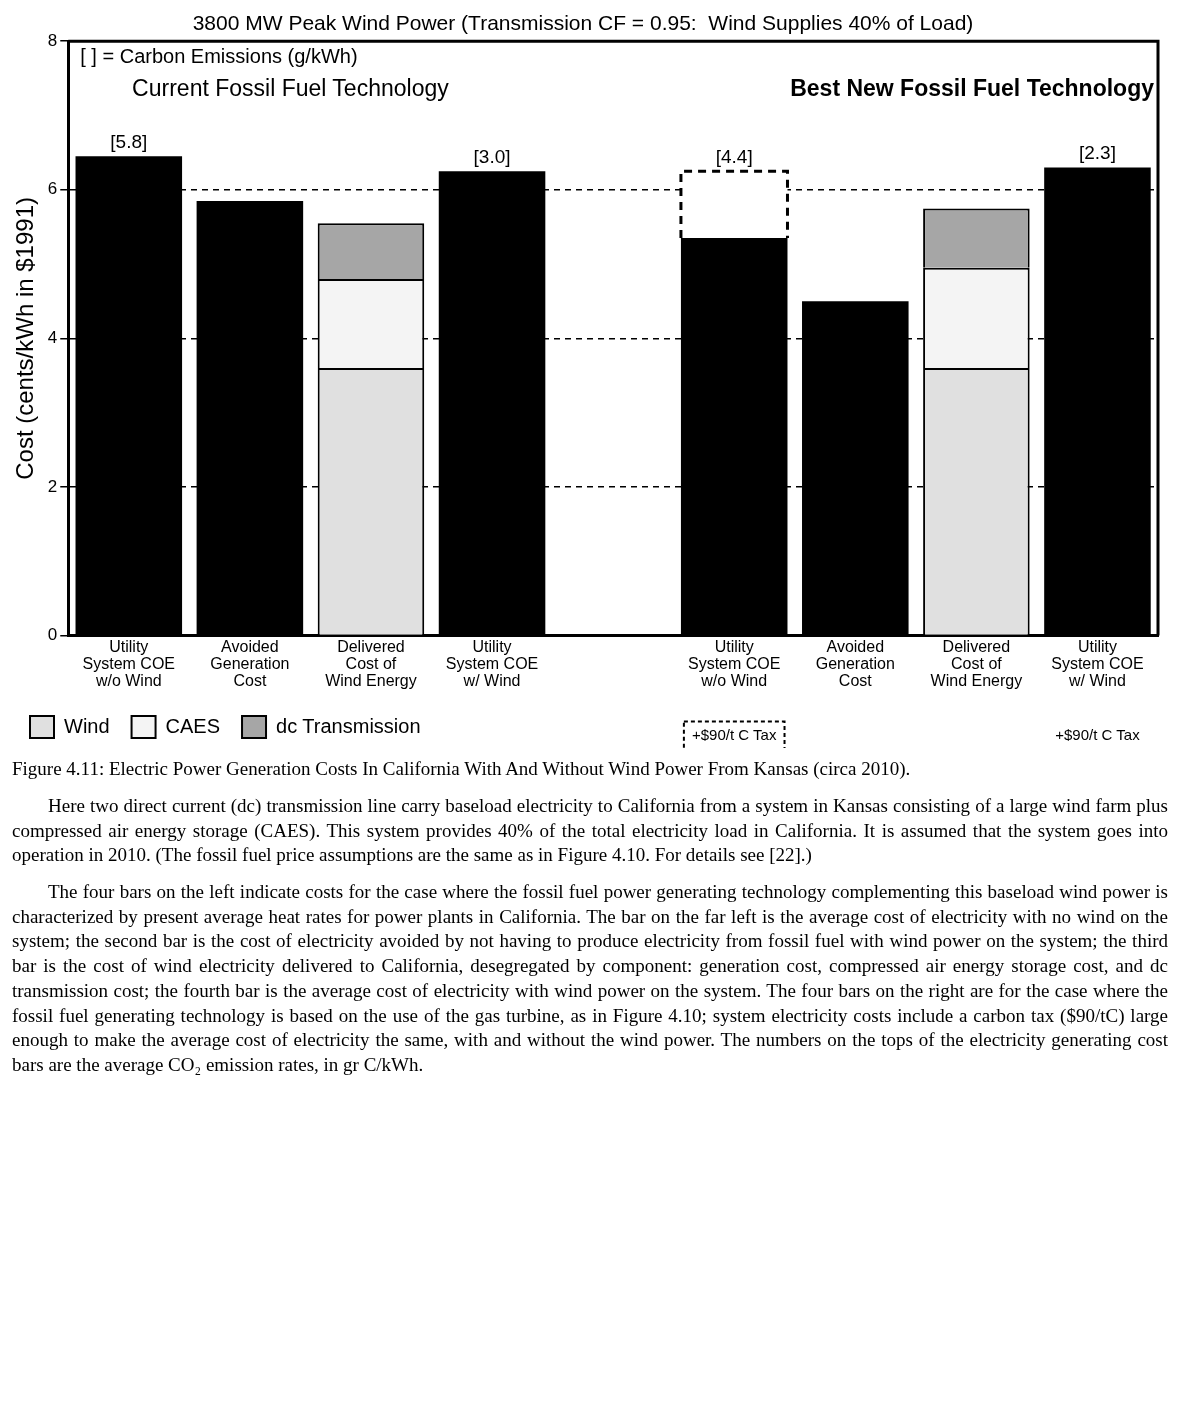 The width and height of the screenshot is (1188, 1409). What do you see at coordinates (492, 156) in the screenshot?
I see `annotation: [3.0]` at bounding box center [492, 156].